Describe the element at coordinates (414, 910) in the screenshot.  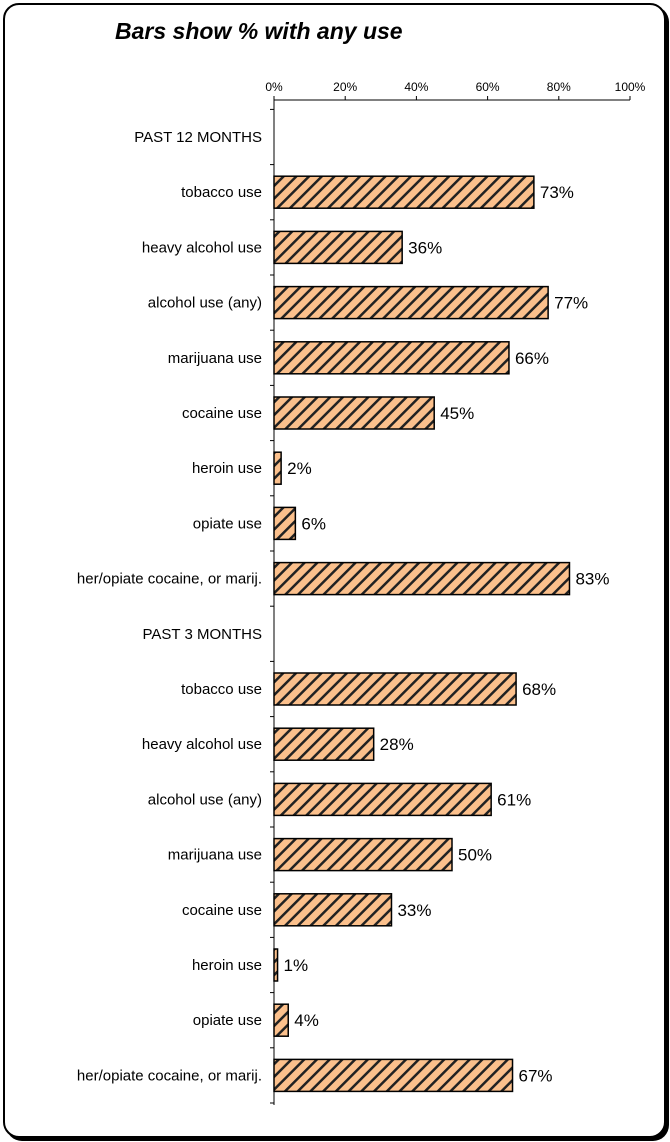
I see `bar-value-label: 33%` at that location.